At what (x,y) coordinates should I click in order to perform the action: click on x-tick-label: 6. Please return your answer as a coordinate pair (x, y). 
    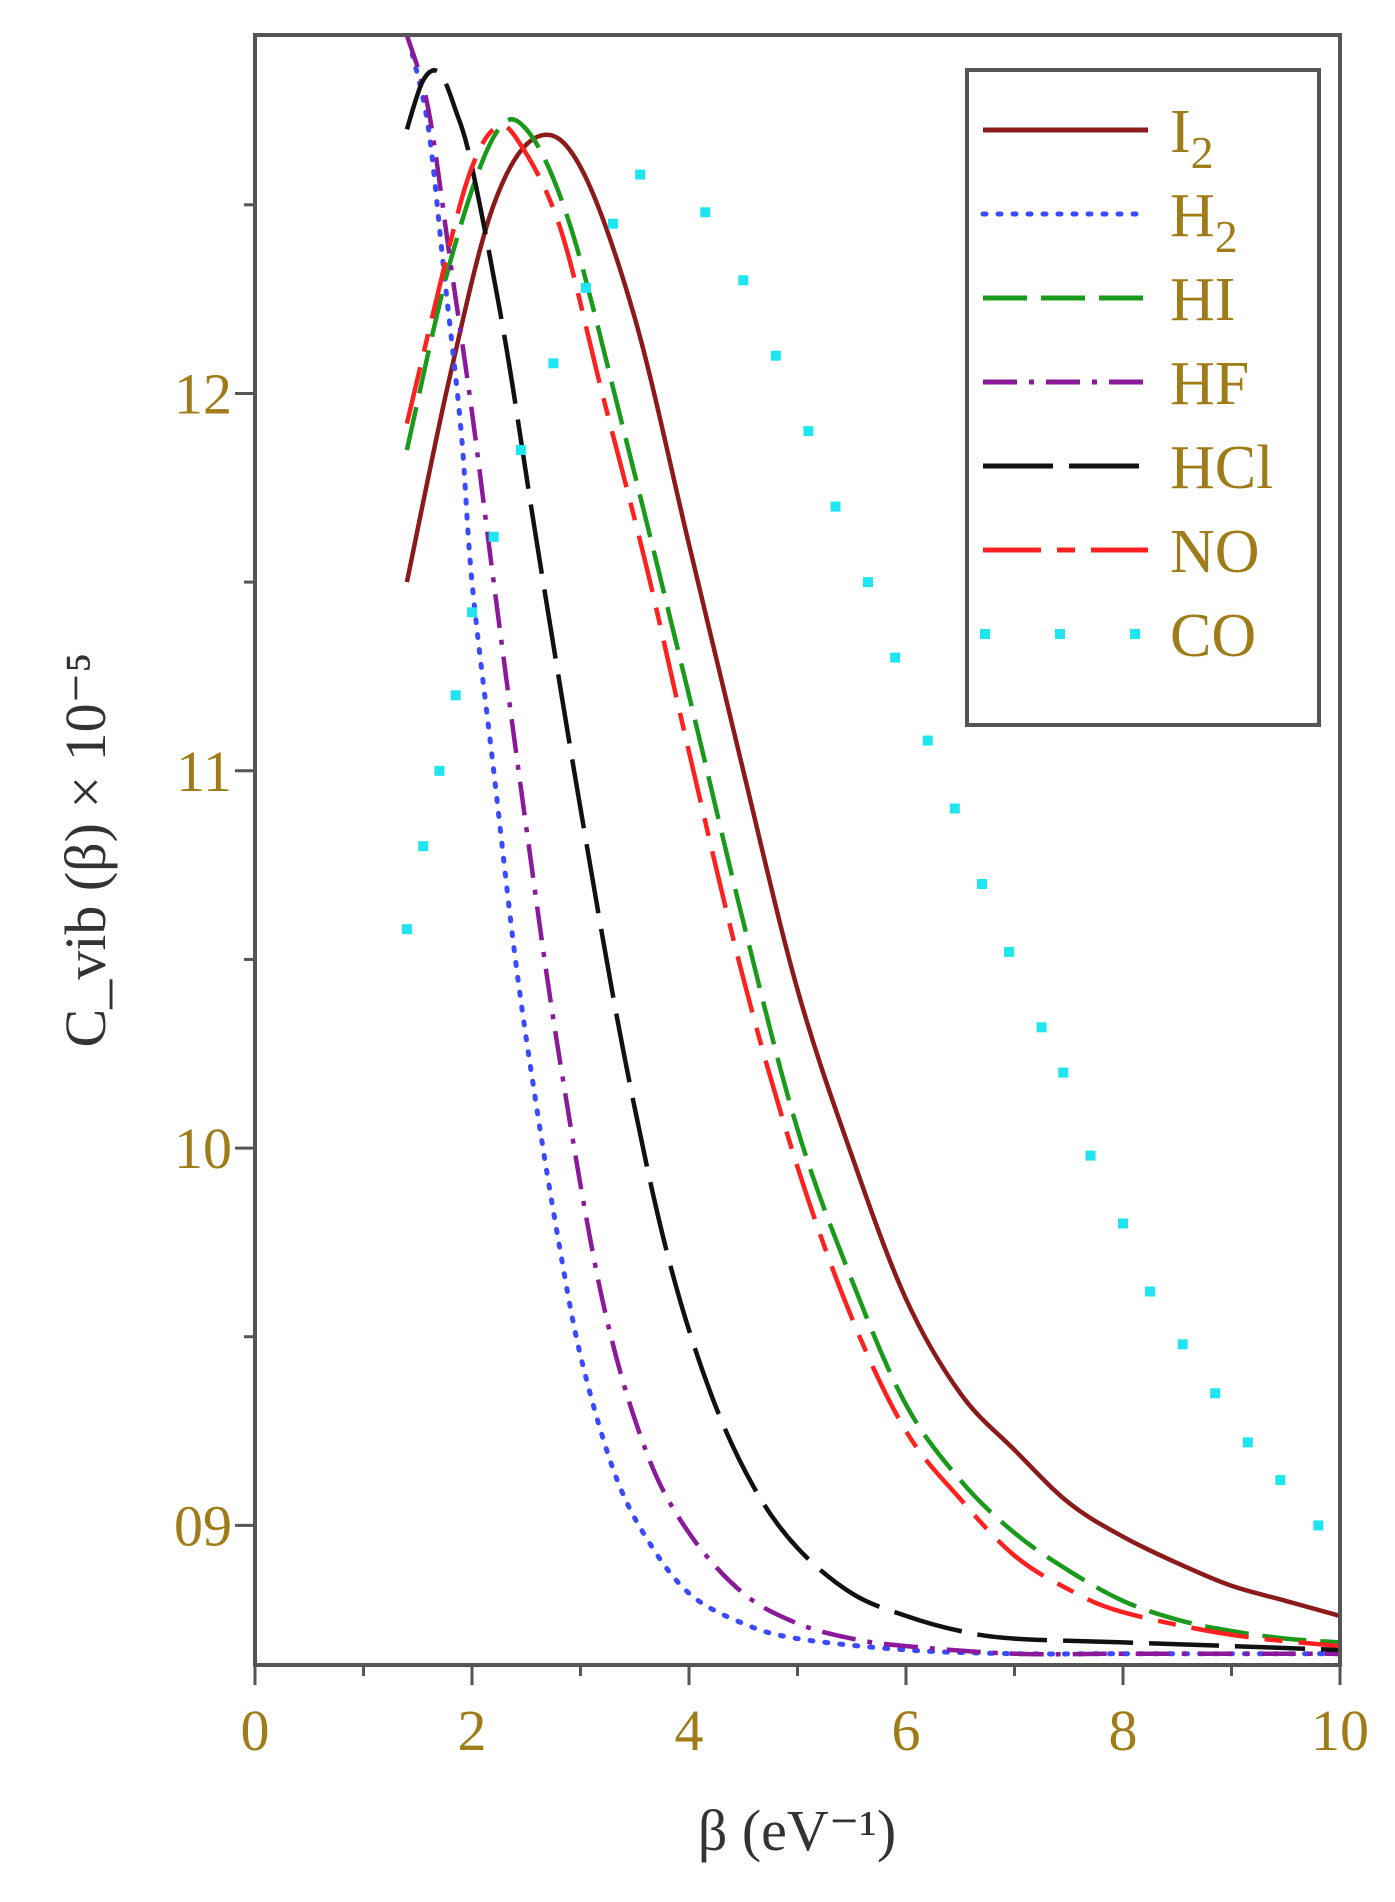
    Looking at the image, I should click on (906, 1730).